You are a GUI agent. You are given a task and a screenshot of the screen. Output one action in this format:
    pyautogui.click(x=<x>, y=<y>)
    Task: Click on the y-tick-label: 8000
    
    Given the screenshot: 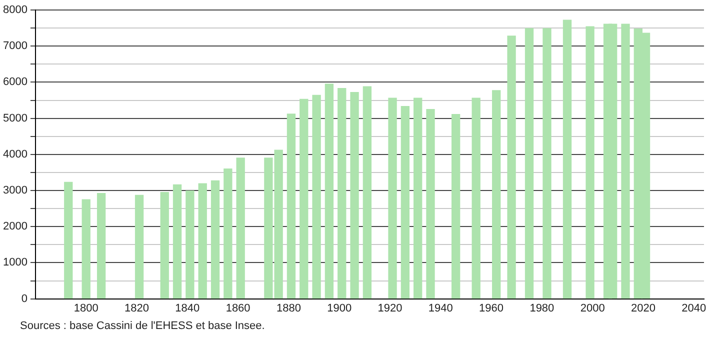 What is the action you would take?
    pyautogui.click(x=15, y=10)
    